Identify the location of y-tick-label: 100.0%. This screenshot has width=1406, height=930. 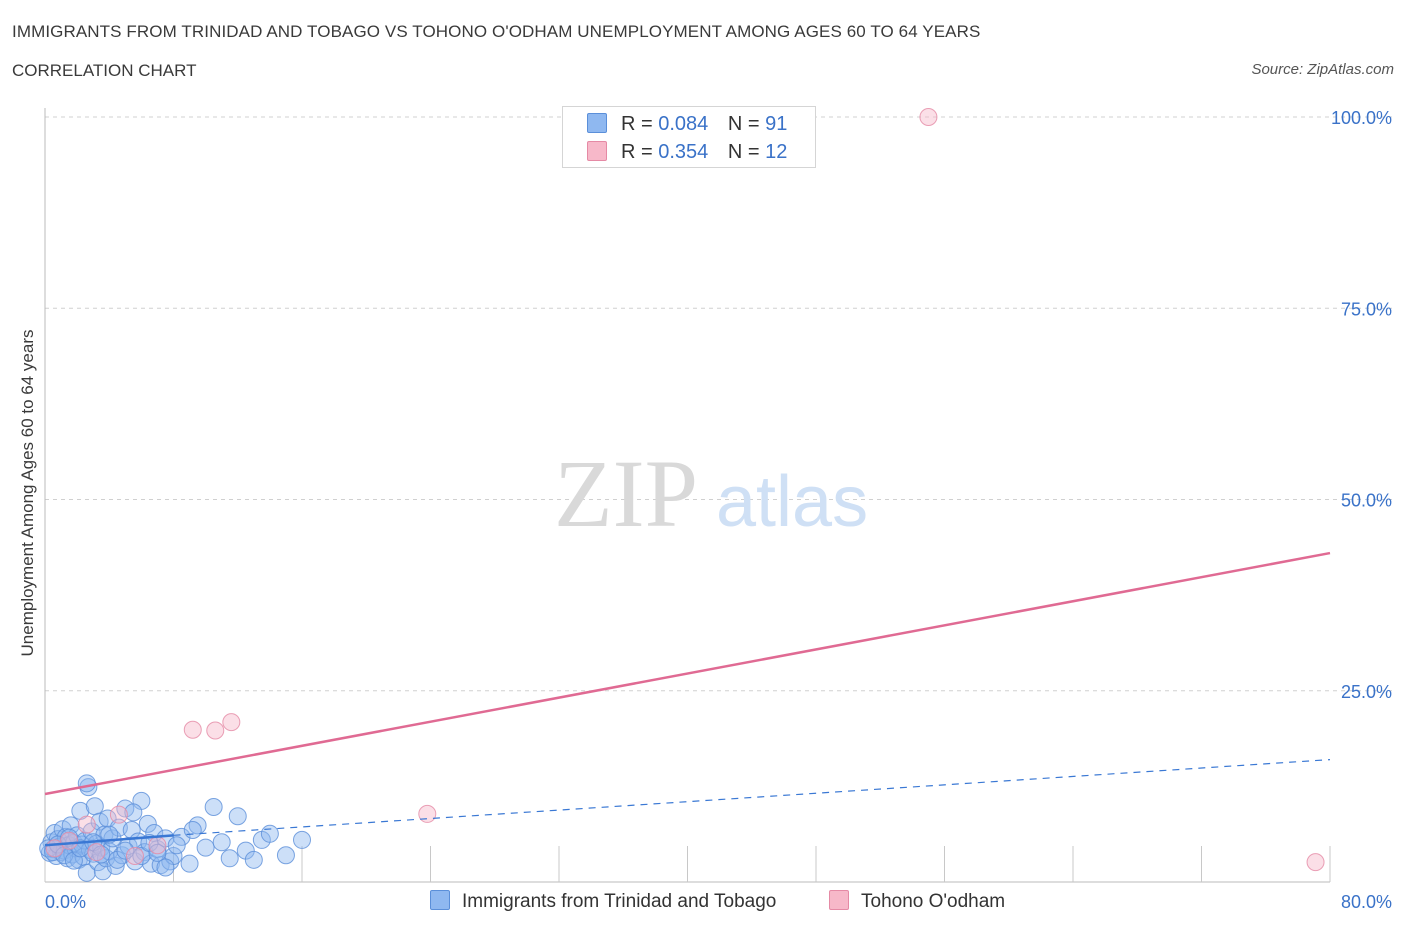
(1361, 118).